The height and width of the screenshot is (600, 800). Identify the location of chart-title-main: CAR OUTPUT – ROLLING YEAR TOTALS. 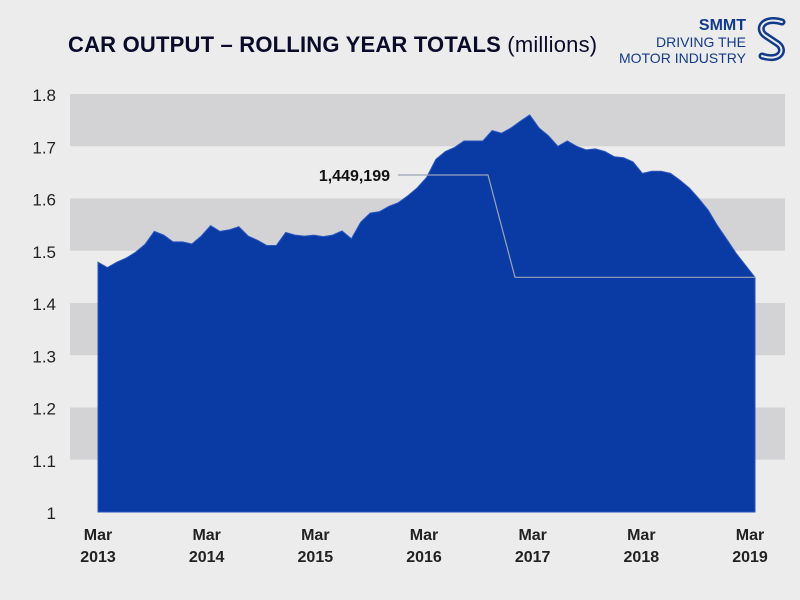
(284, 44).